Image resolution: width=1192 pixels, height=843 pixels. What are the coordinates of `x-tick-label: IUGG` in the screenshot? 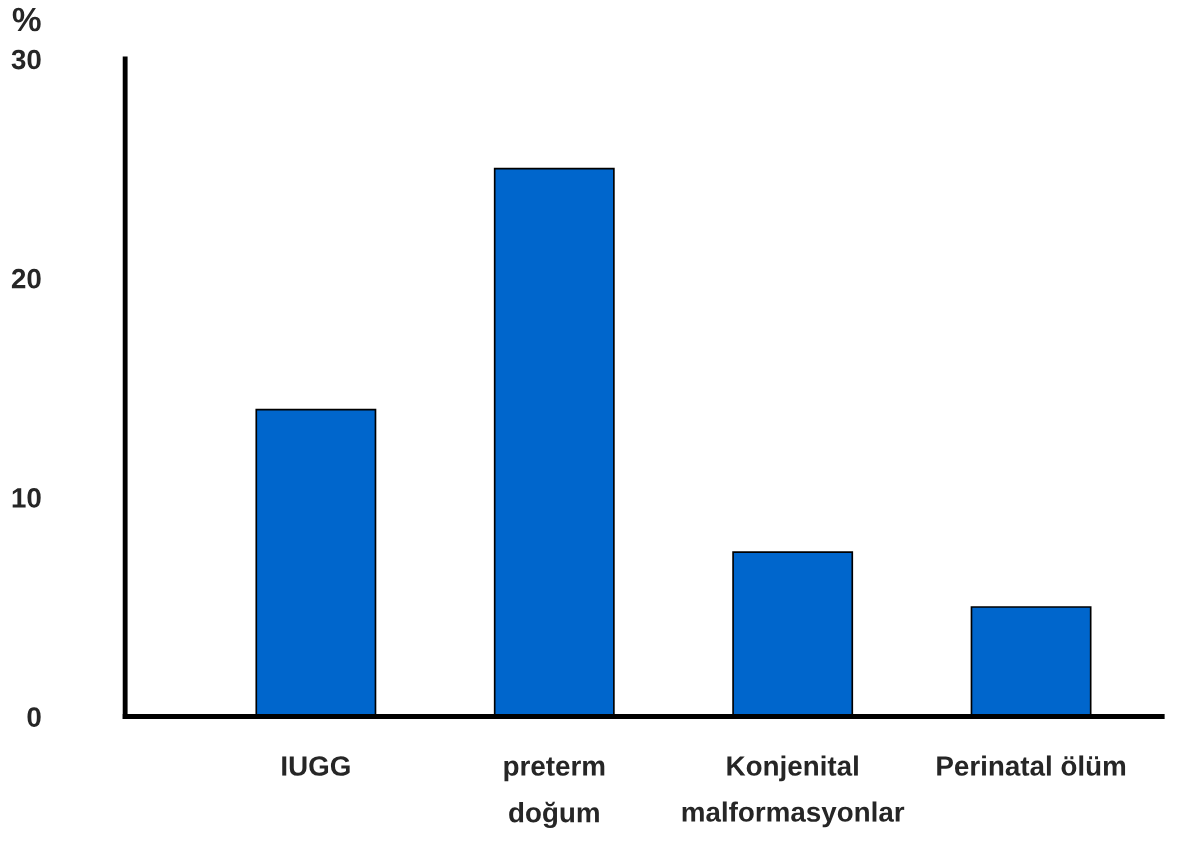 It's located at (316, 766).